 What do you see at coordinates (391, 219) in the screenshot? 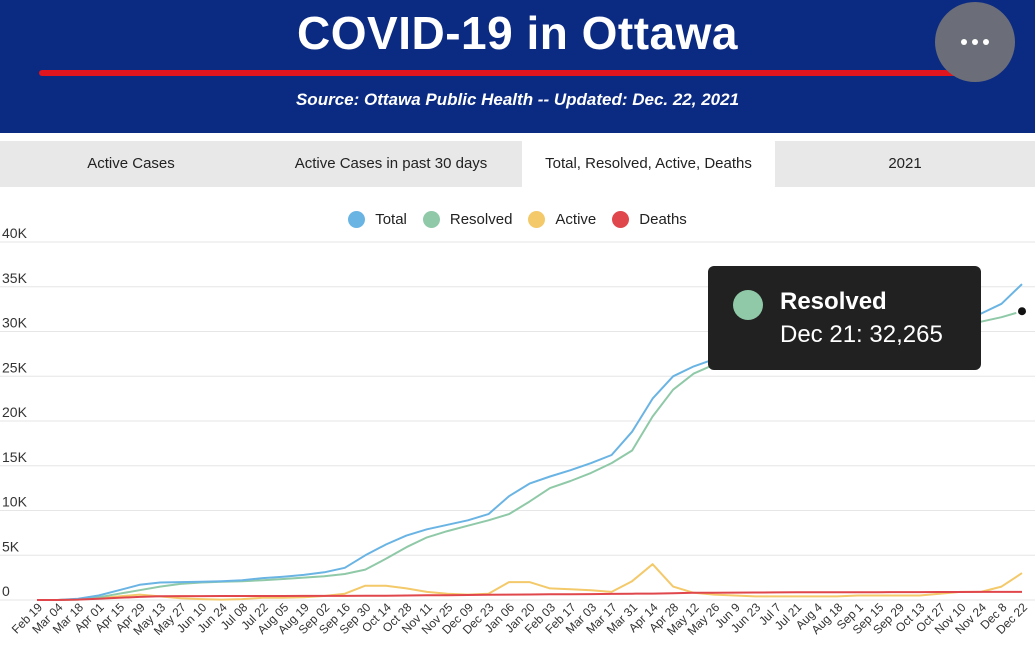
I see `legend-label-total: Total` at bounding box center [391, 219].